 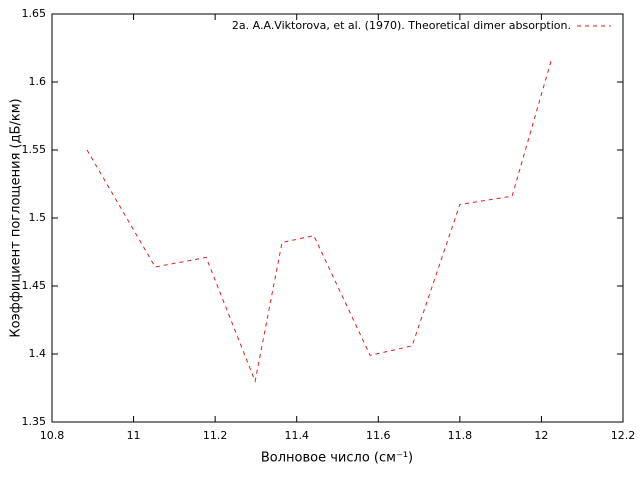 What do you see at coordinates (38, 217) in the screenshot?
I see `y-tick-label: 1.5` at bounding box center [38, 217].